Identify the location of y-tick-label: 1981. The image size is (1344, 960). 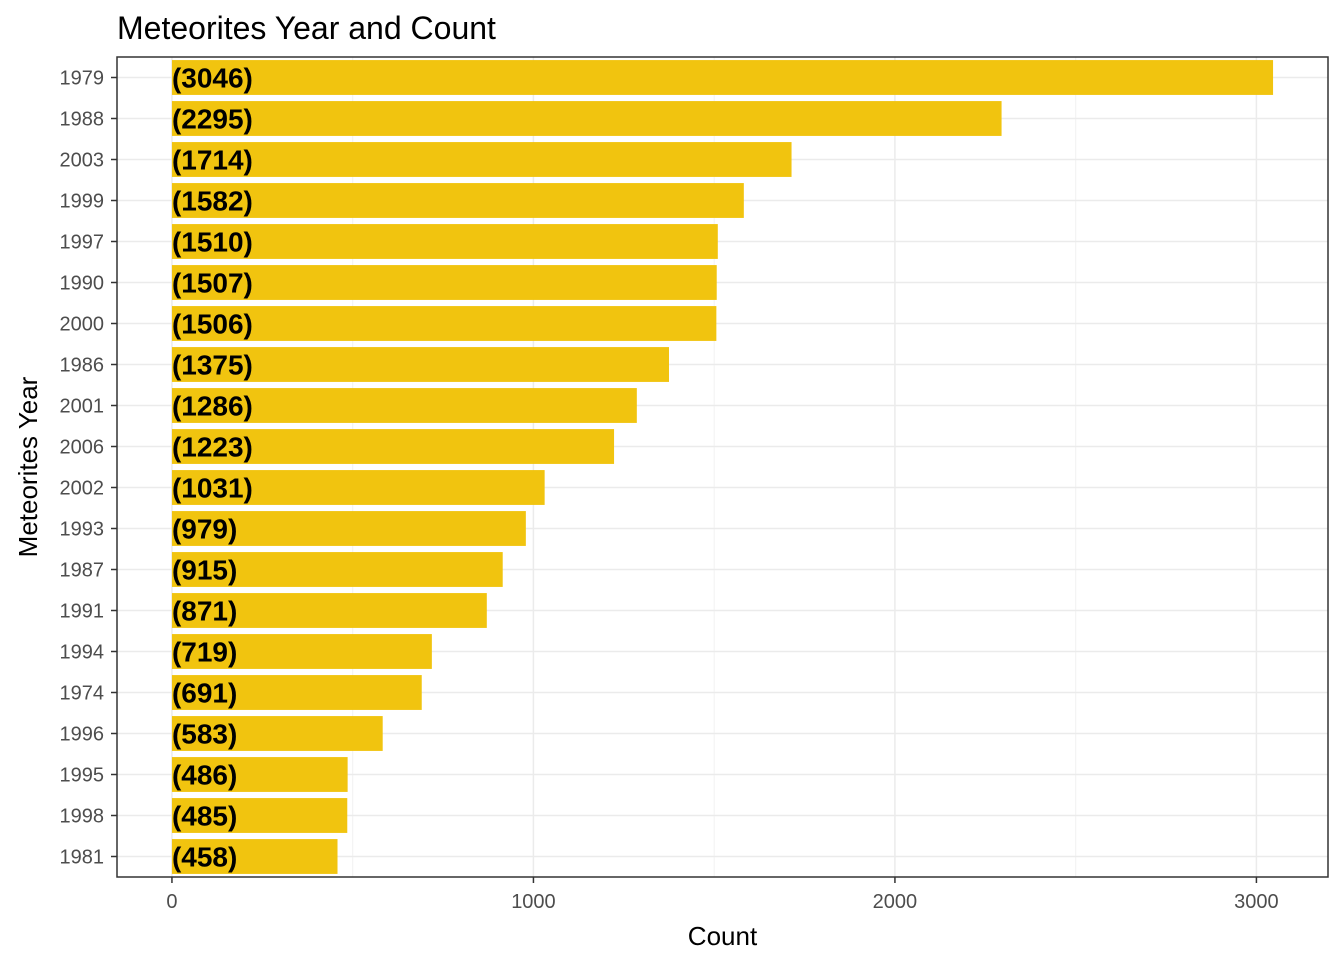
(82, 858).